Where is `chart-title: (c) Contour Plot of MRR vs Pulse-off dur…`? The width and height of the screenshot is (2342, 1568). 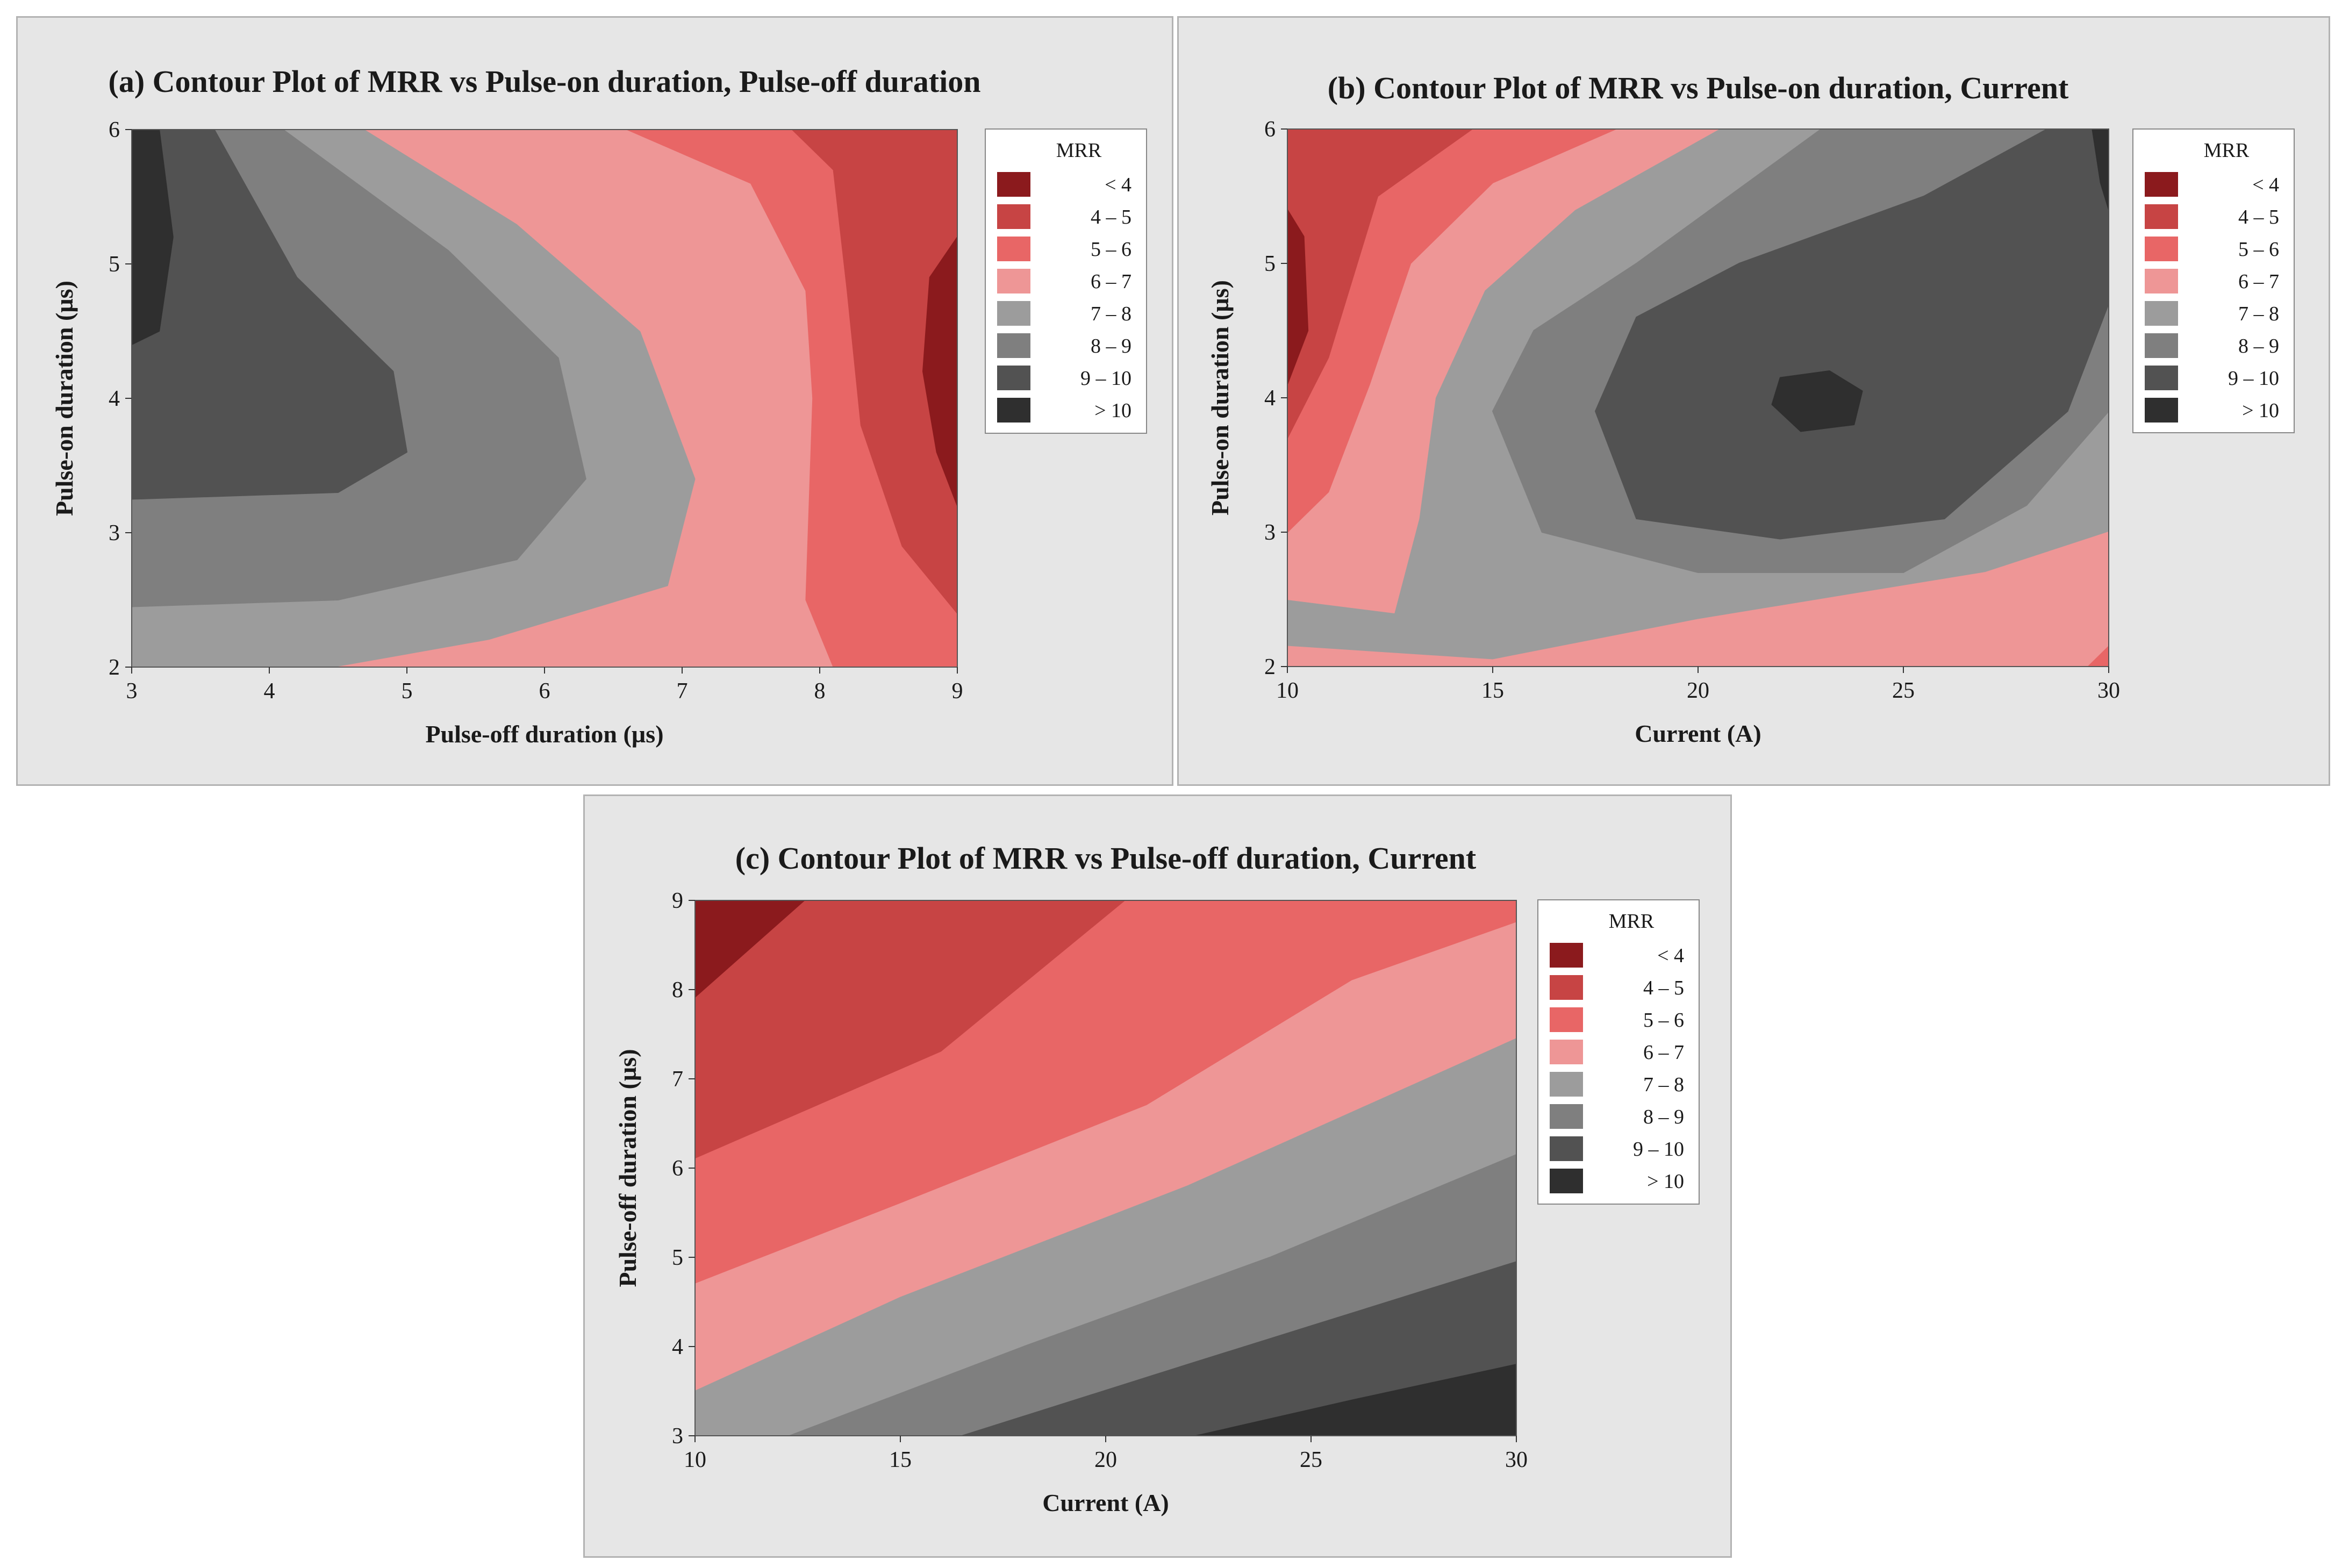
chart-title: (c) Contour Plot of MRR vs Pulse-off dur… is located at coordinates (1106, 858).